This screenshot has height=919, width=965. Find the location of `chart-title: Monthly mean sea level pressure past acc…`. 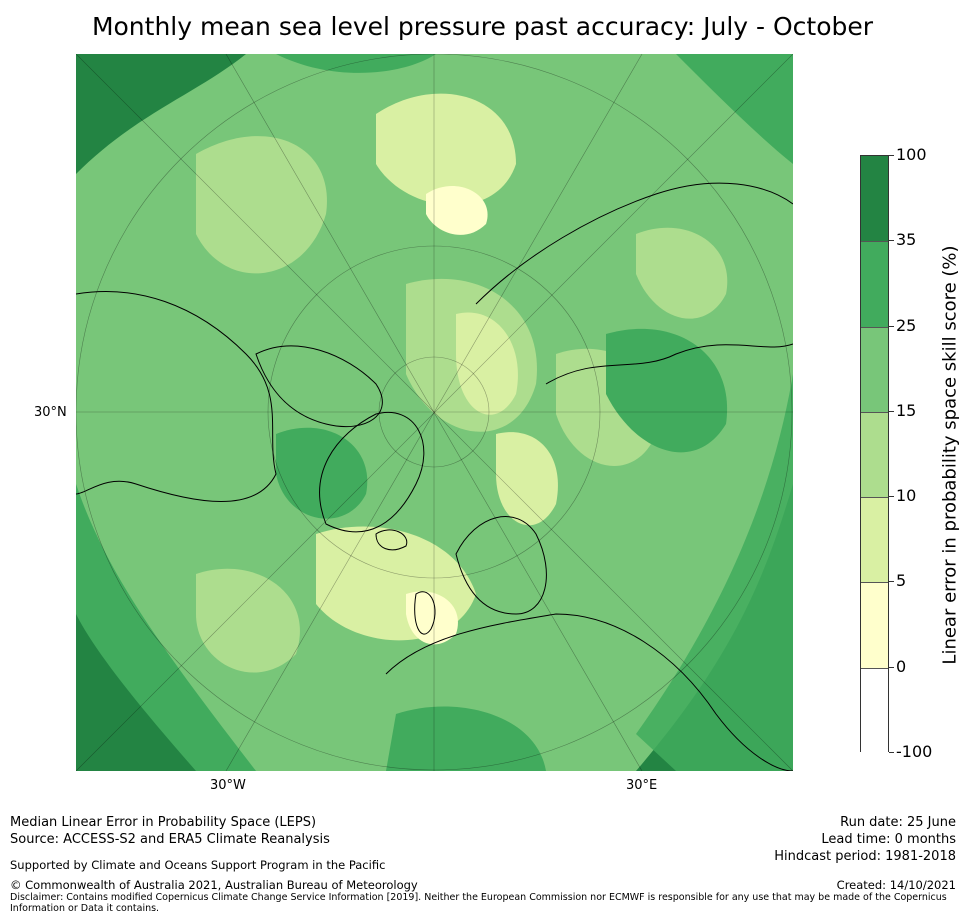

chart-title: Monthly mean sea level pressure past acc… is located at coordinates (482, 26).